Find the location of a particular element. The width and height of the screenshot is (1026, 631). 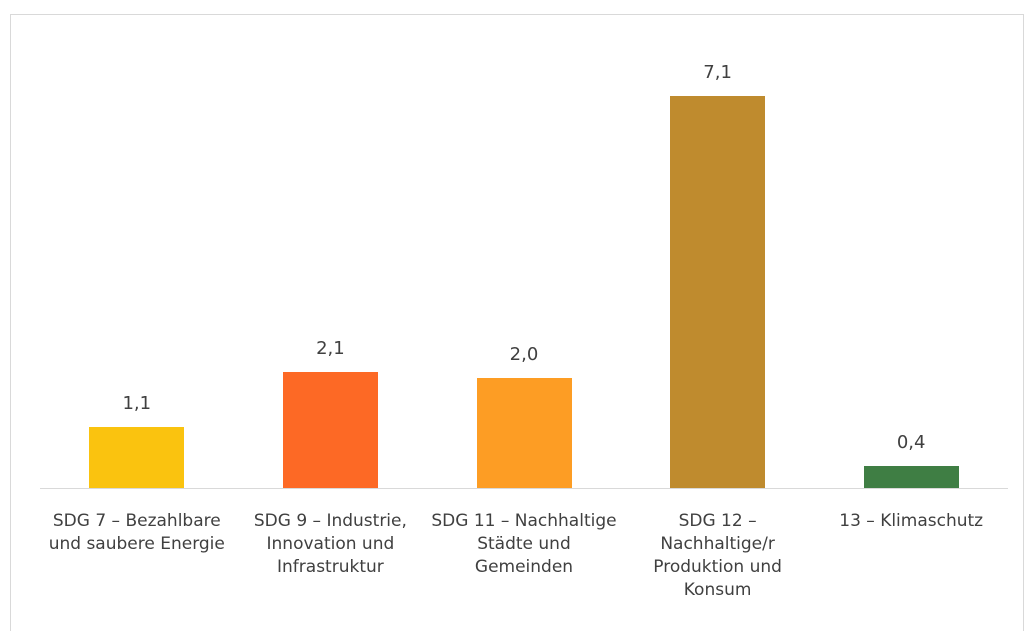

x-axis-line is located at coordinates (524, 488).